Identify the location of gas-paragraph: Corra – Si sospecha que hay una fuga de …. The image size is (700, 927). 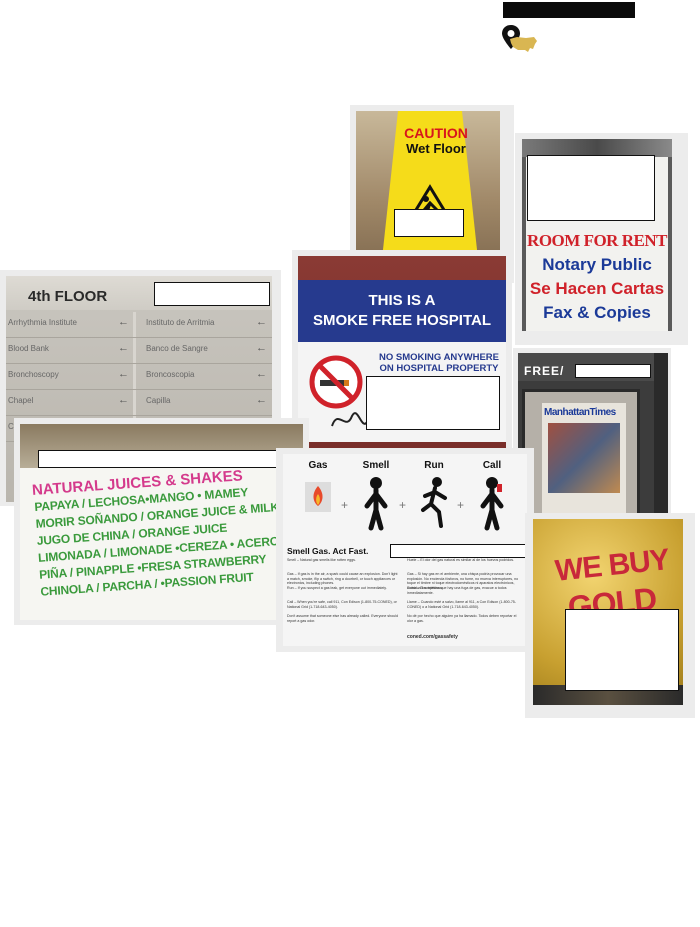
(457, 590).